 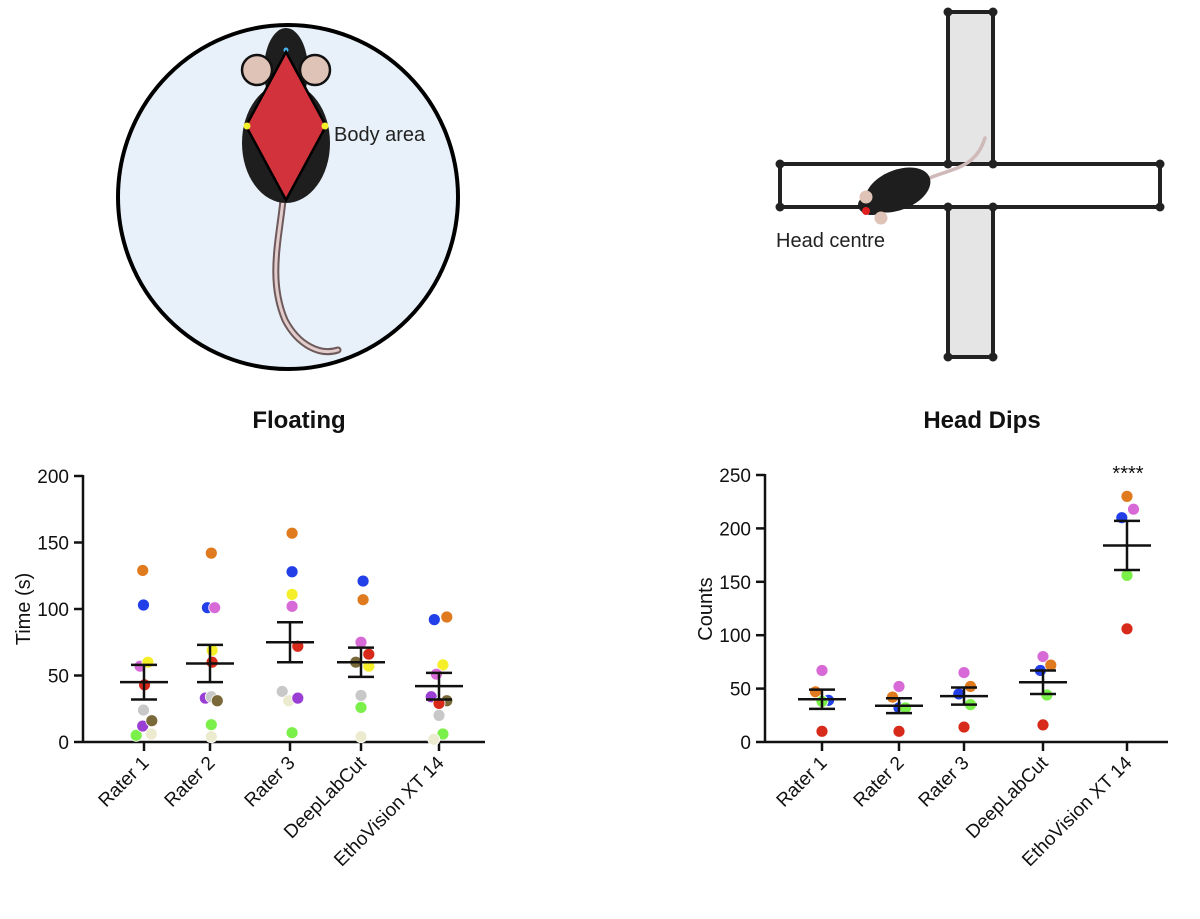 What do you see at coordinates (866, 197) in the screenshot?
I see `maze-mouse-ear-left` at bounding box center [866, 197].